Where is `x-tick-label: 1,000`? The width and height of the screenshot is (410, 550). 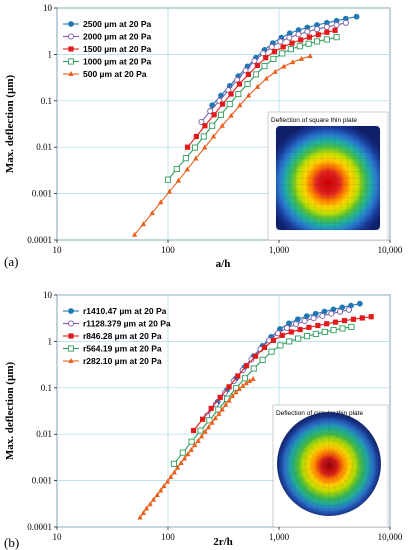 x-tick-label: 1,000 is located at coordinates (279, 537).